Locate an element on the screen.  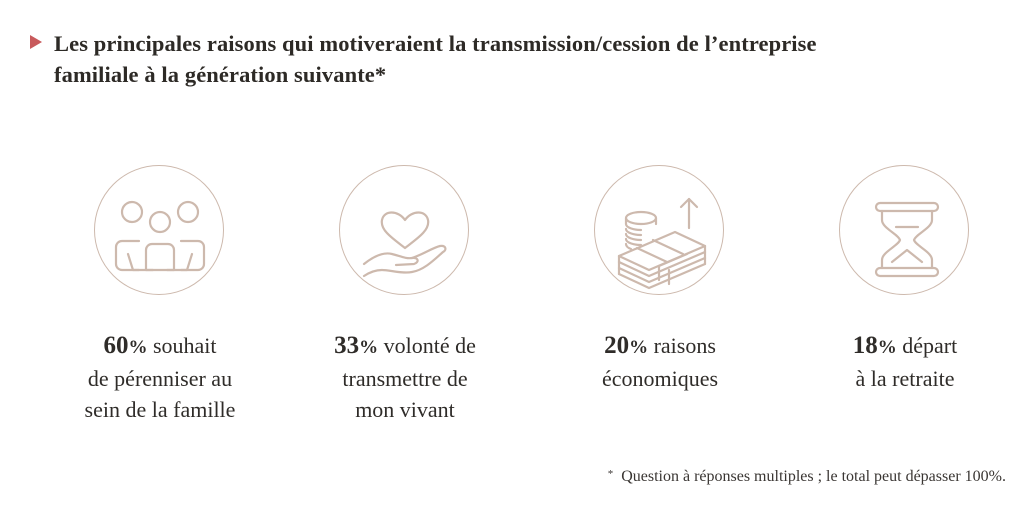
caption-line-3: sein de la famille is located at coordinates (160, 409).